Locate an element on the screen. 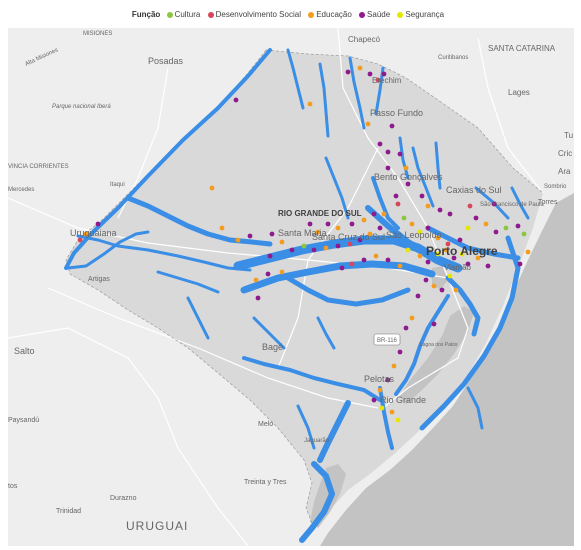  legend-item-saude: Saúde is located at coordinates (374, 14).